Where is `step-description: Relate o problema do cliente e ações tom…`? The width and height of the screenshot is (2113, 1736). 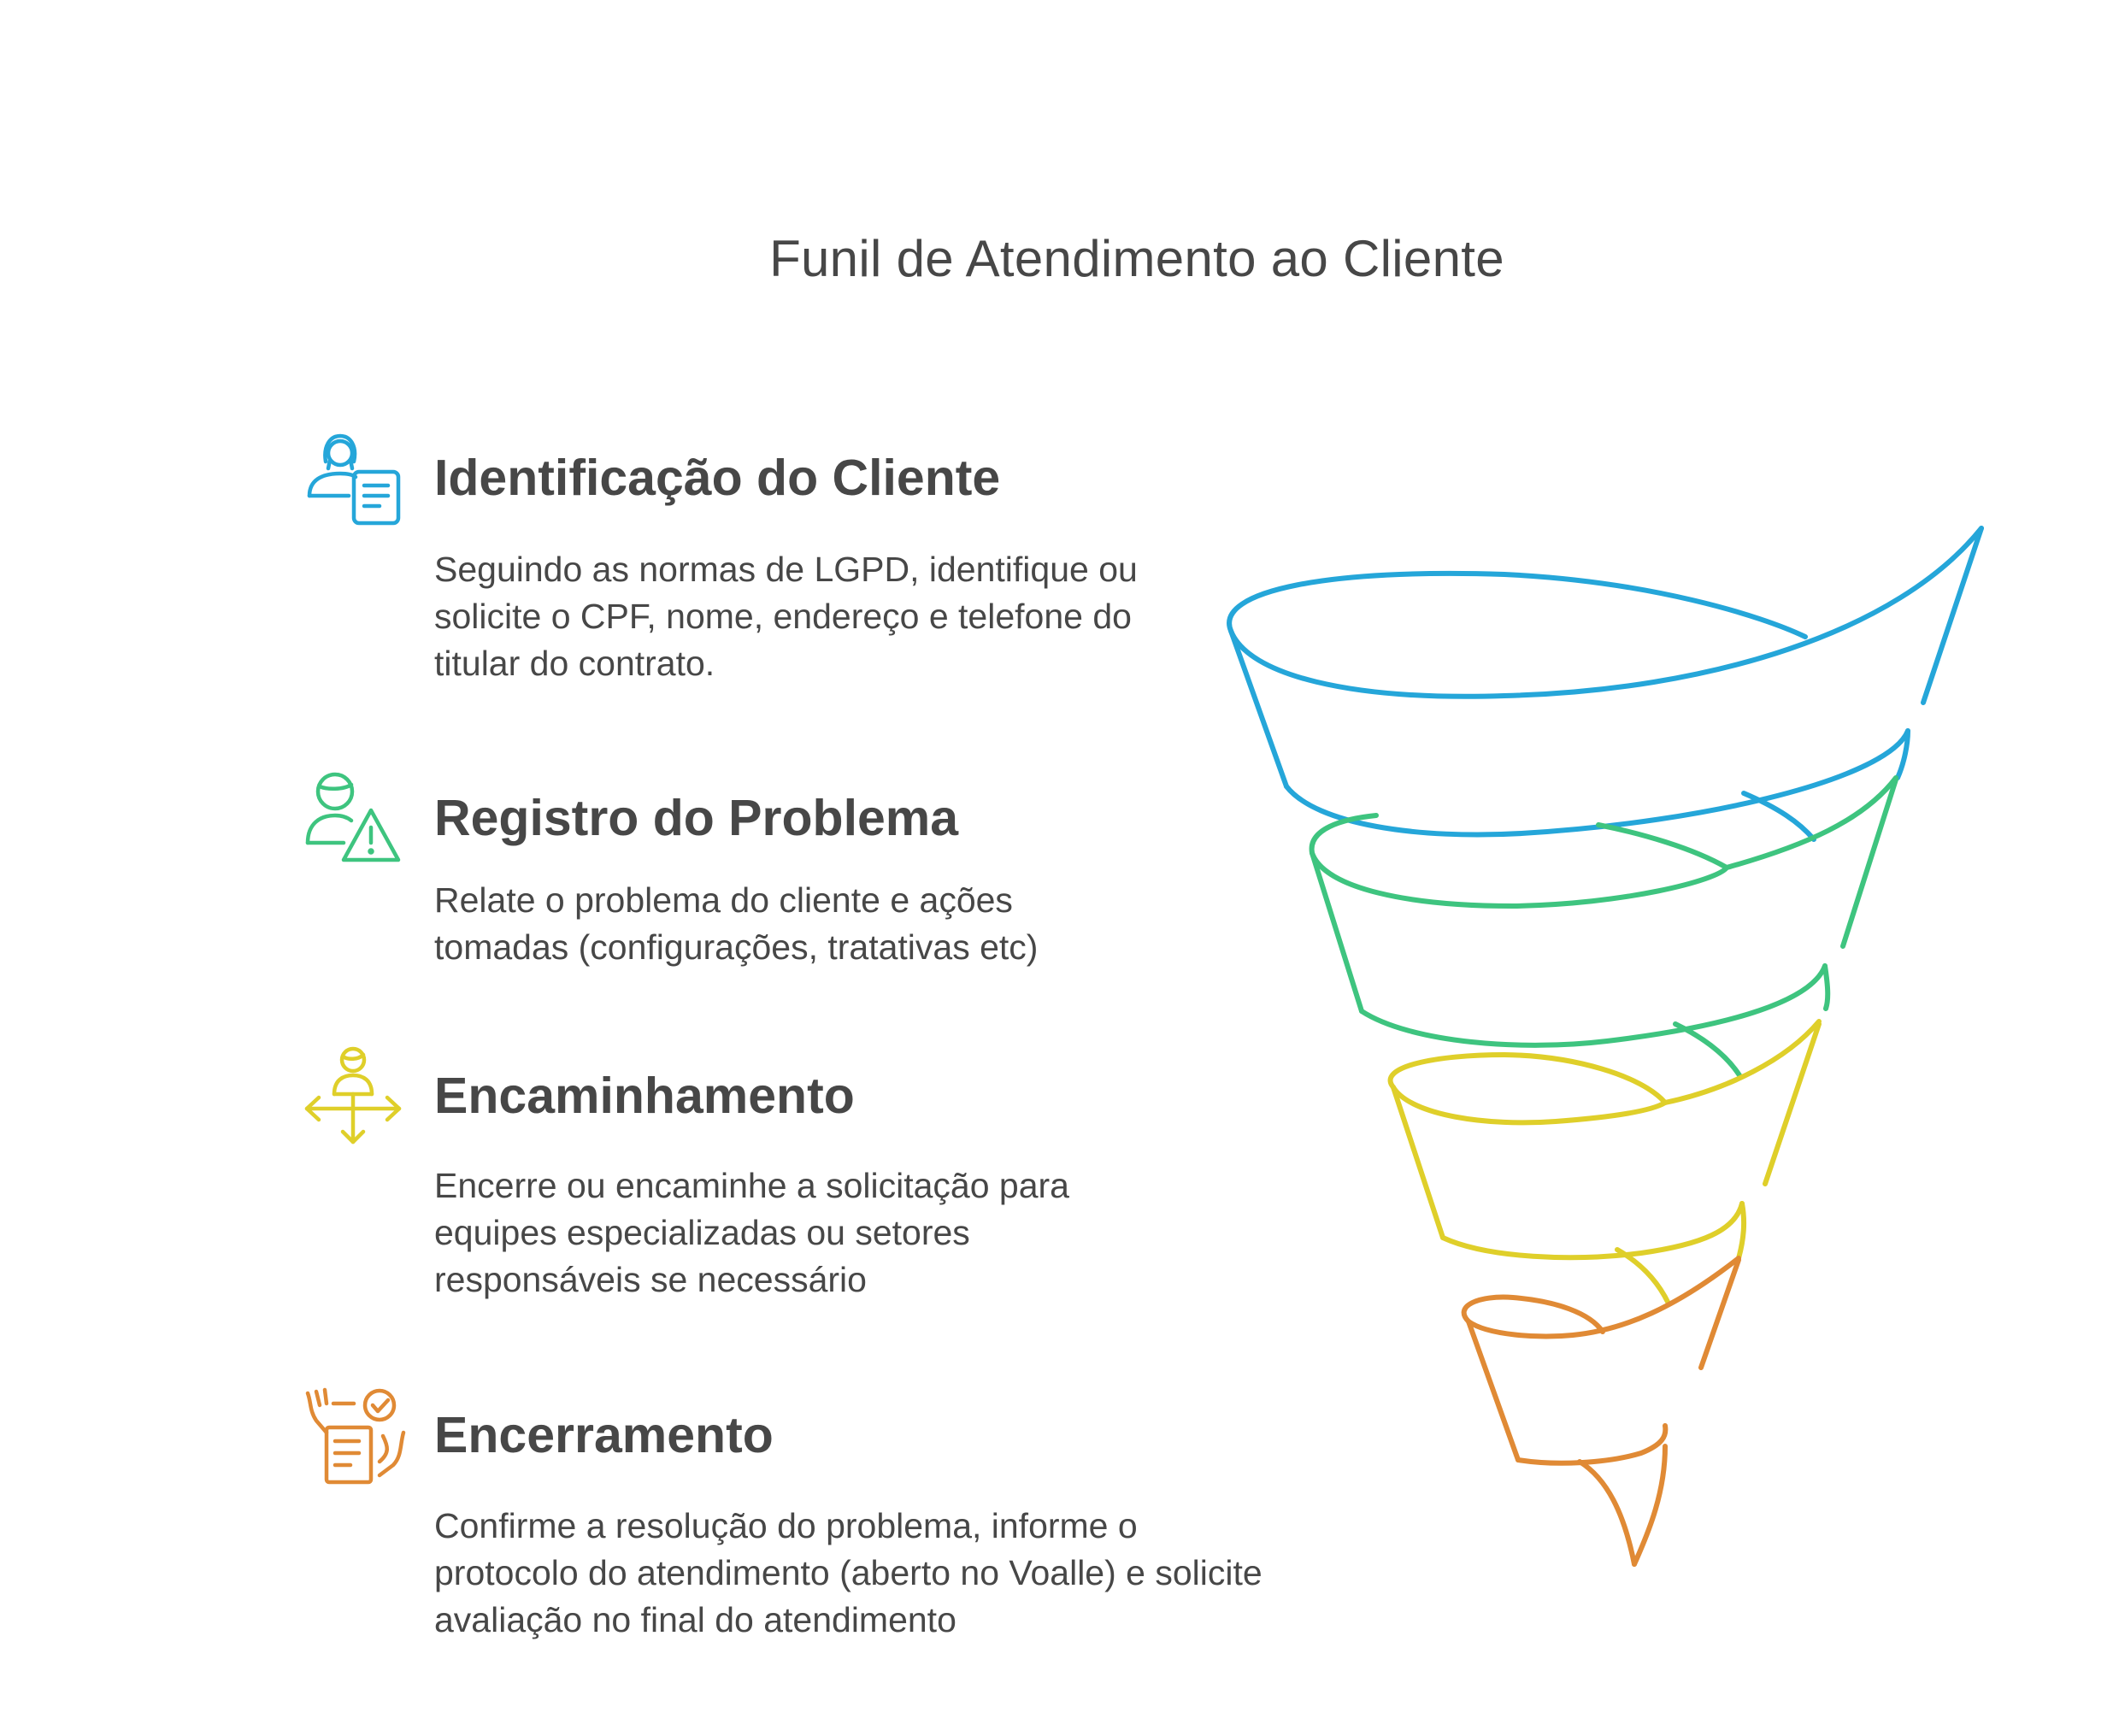
step-description: Relate o problema do cliente e ações tom… is located at coordinates (736, 923).